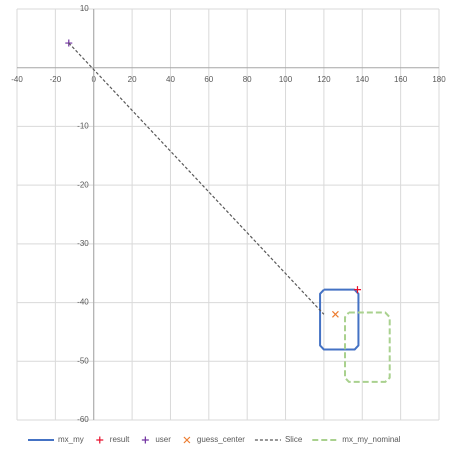 The width and height of the screenshot is (452, 460). Describe the element at coordinates (71, 439) in the screenshot. I see `legend-label: mx_my` at that location.